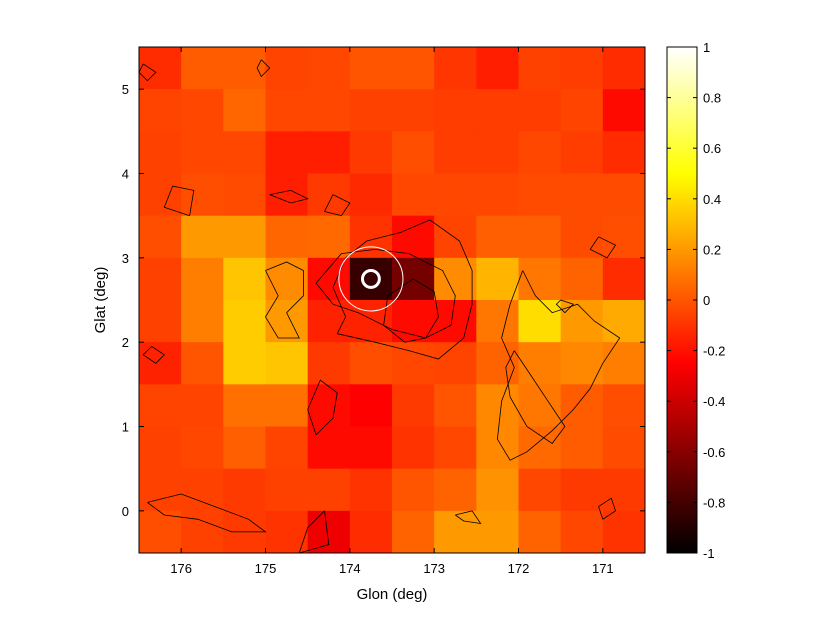  I want to click on x-tick-label: 171, so click(603, 568).